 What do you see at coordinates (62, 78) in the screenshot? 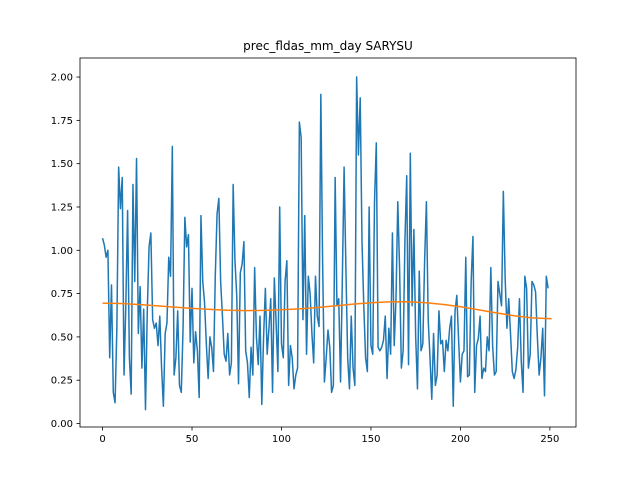
I see `y-tick-label: 2.00` at bounding box center [62, 78].